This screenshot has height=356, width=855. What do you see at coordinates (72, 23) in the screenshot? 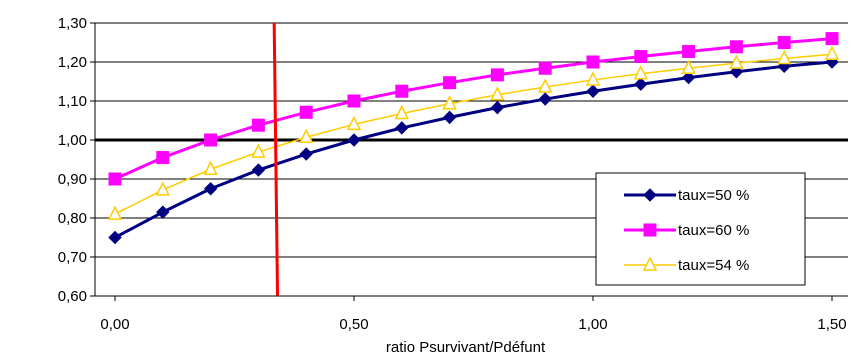
I see `y-tick-label: 1,30` at bounding box center [72, 23].